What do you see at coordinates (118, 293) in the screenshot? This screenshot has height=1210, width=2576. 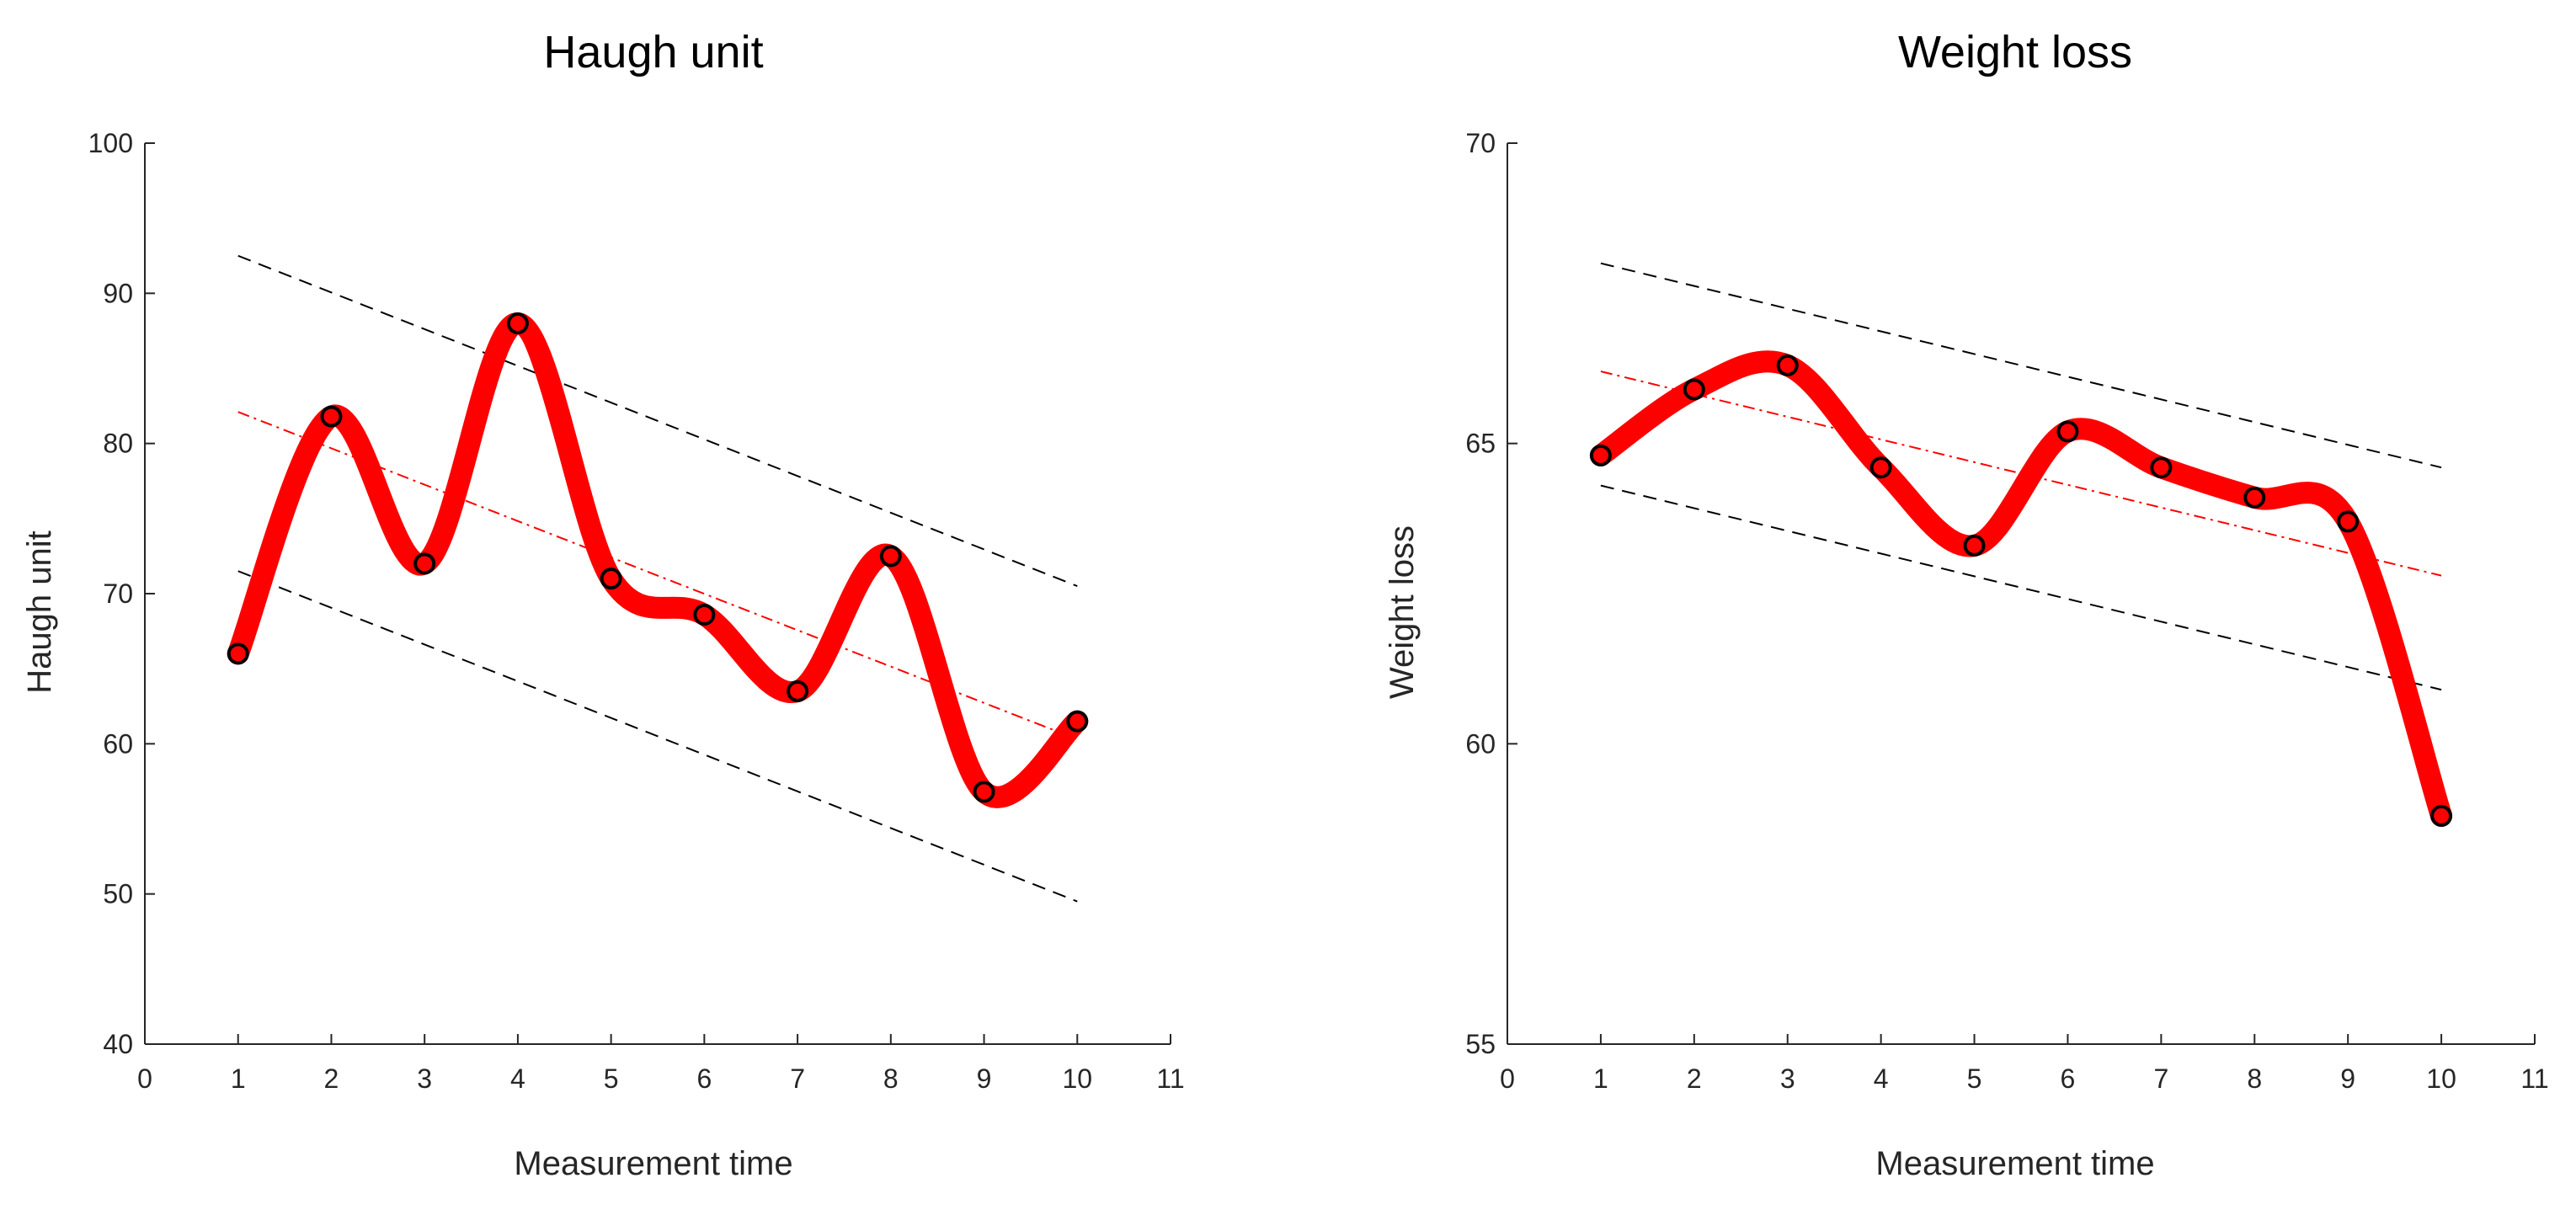 I see `y-tick-label: 90` at bounding box center [118, 293].